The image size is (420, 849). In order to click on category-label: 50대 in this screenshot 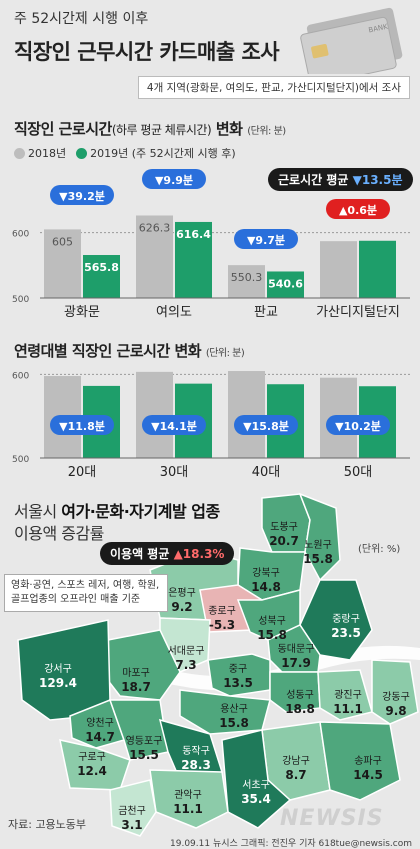, I will do `click(358, 472)`.